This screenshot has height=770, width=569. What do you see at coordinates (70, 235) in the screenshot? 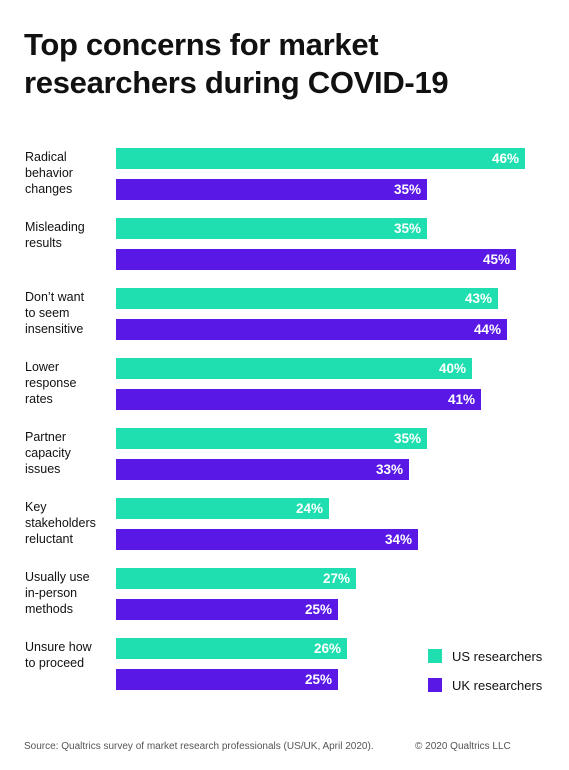
I see `category-label: Misleading results` at bounding box center [70, 235].